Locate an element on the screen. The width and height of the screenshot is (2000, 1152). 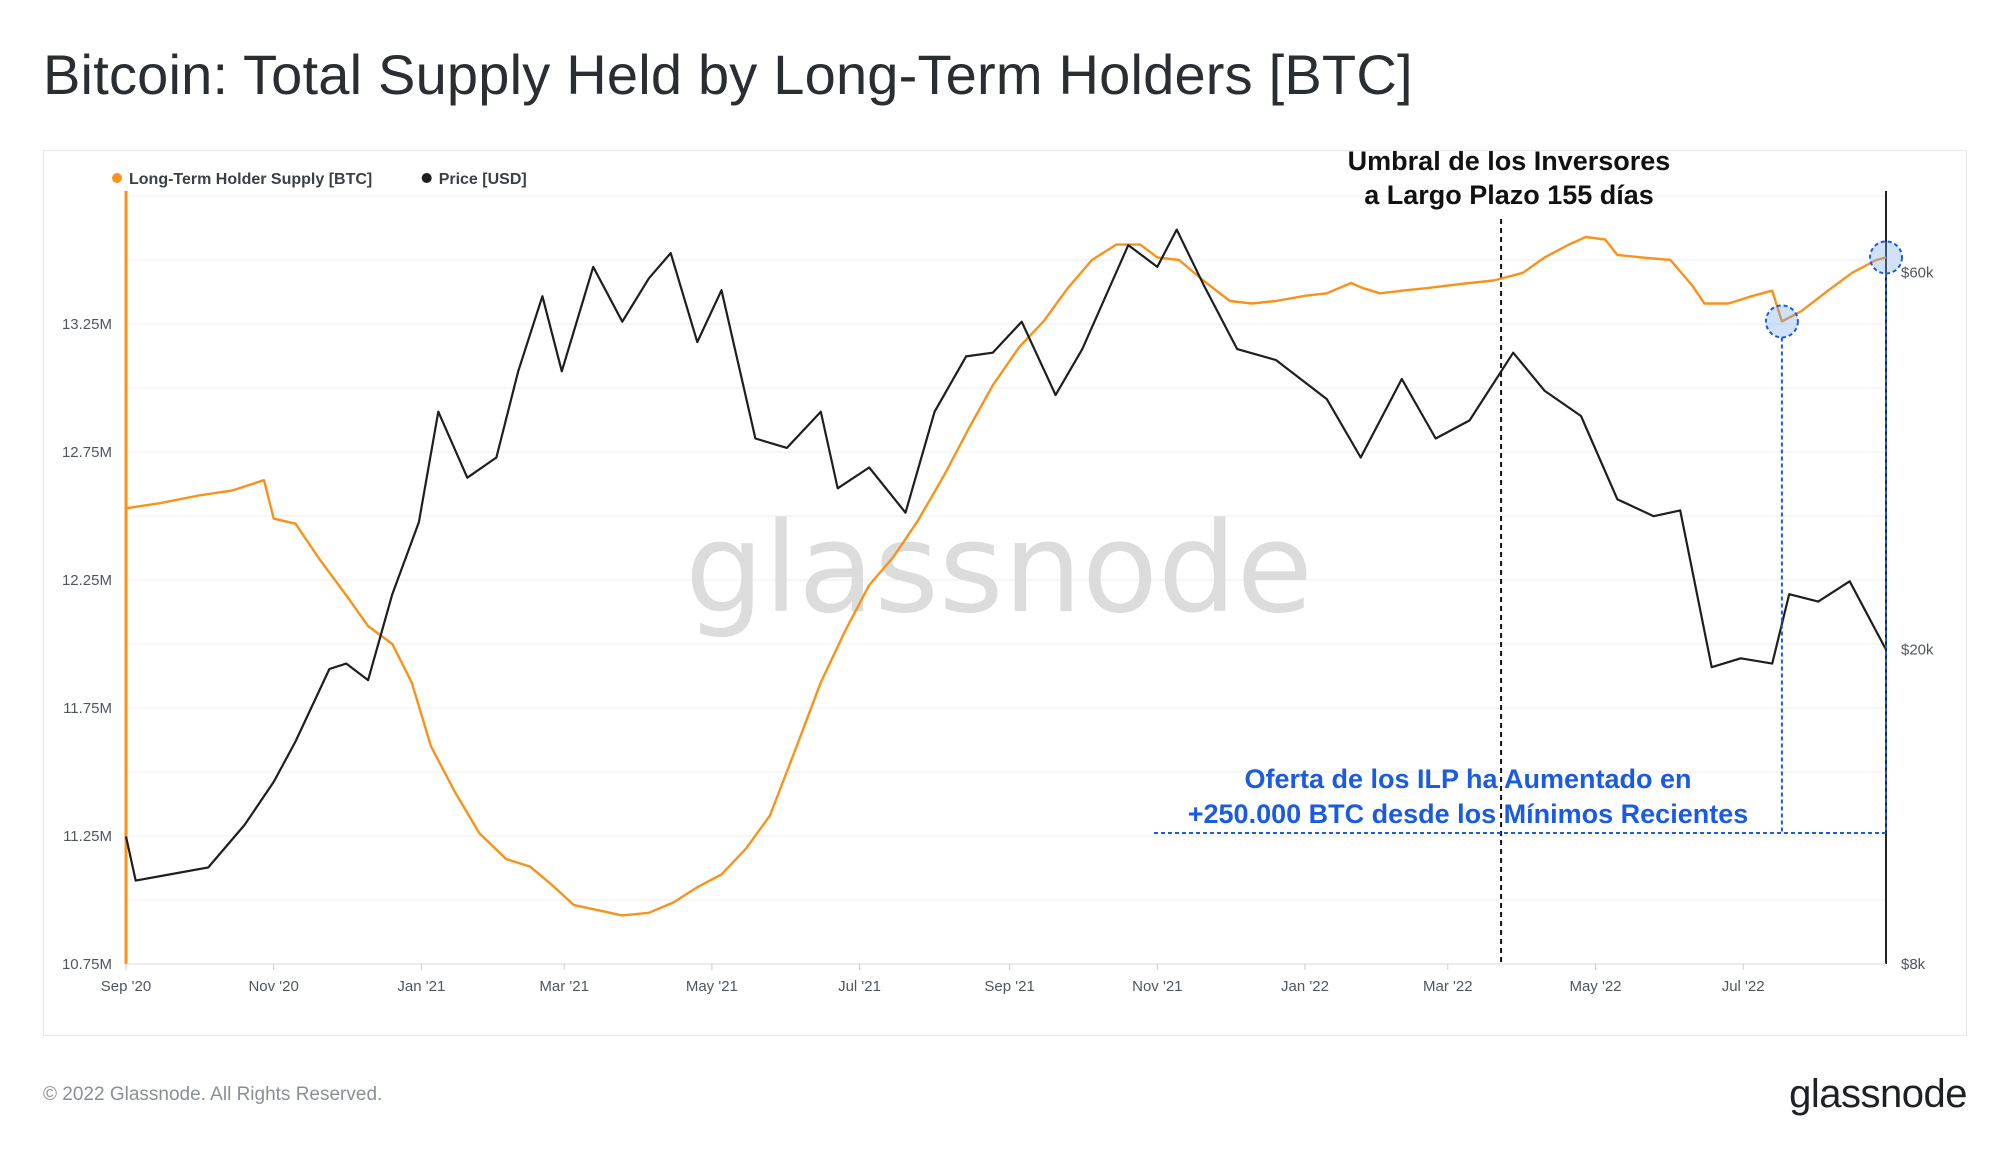
left-tick-label: 12.75M is located at coordinates (87, 452).